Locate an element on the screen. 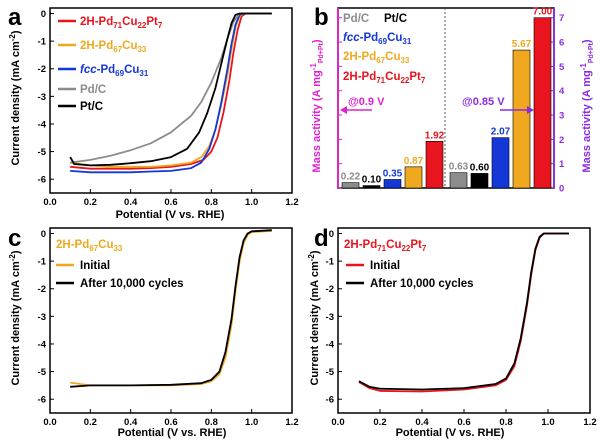 The height and width of the screenshot is (442, 600). bar-value-label: 2.07 is located at coordinates (501, 132).